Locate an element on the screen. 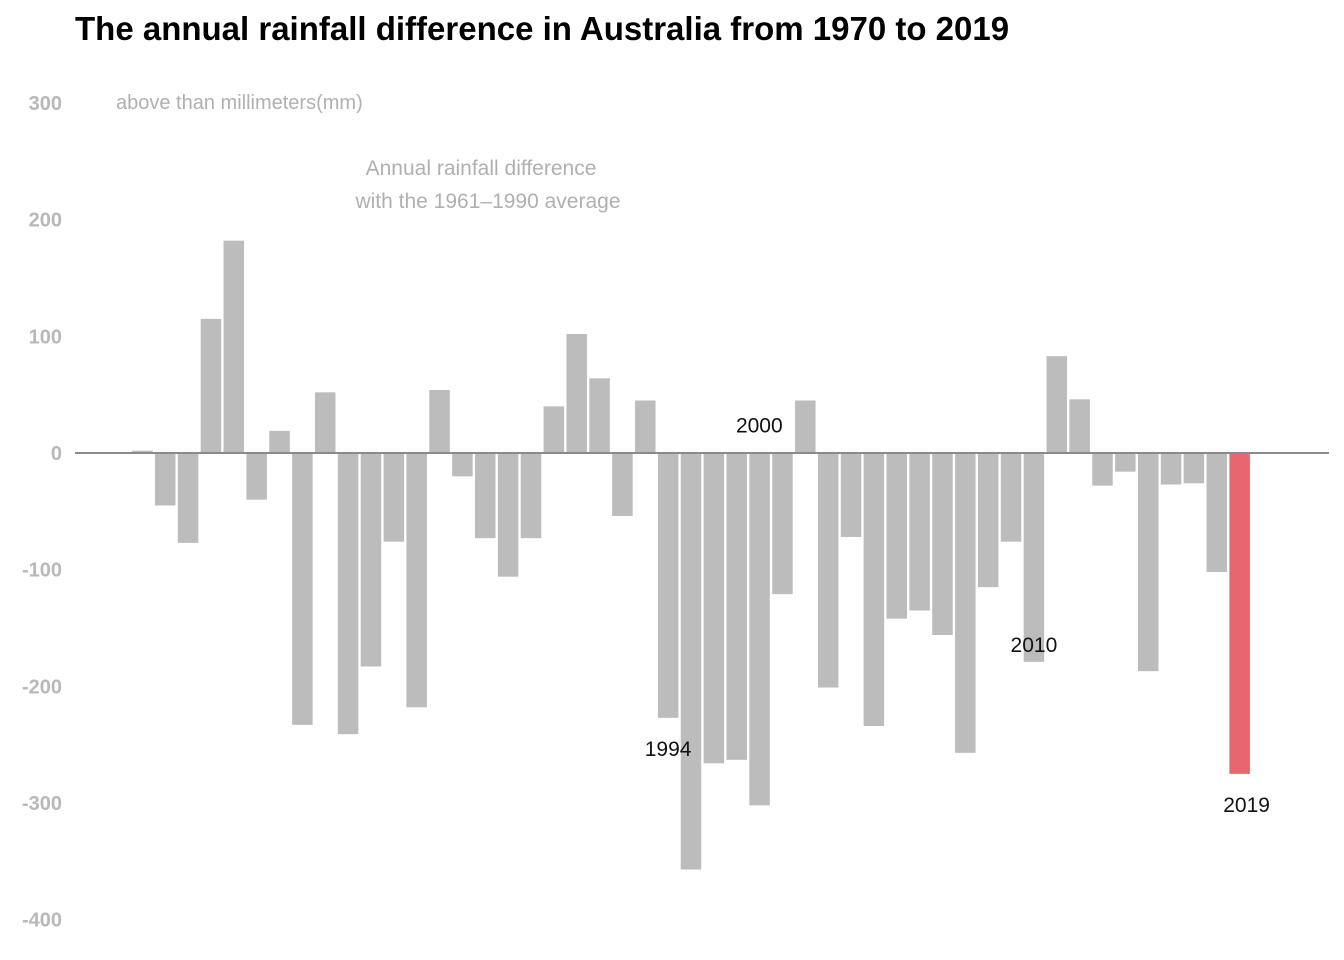 The height and width of the screenshot is (960, 1344). annotation-2019: 2019 is located at coordinates (1246, 805).